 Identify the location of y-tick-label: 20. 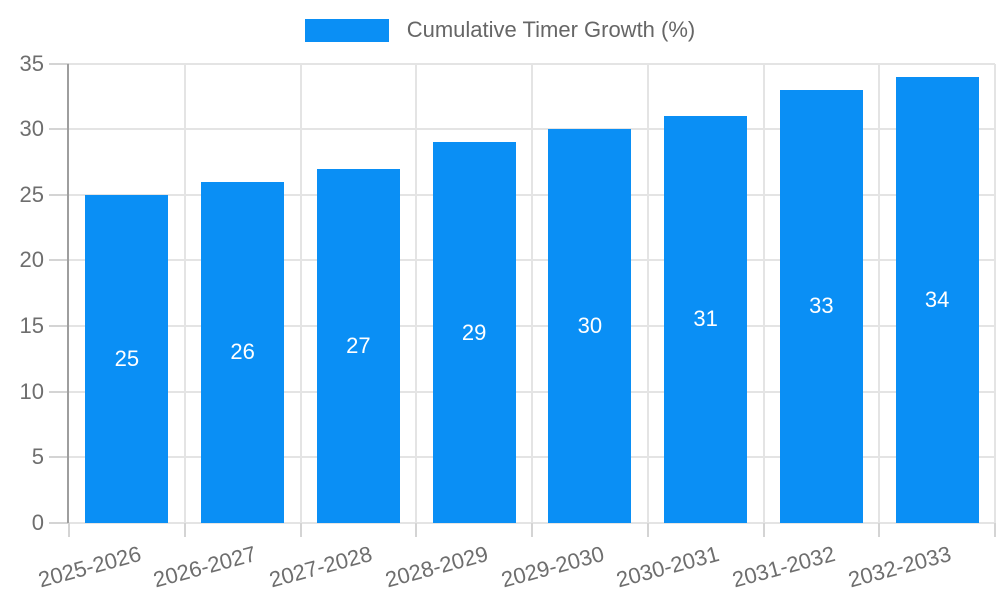
(31, 260).